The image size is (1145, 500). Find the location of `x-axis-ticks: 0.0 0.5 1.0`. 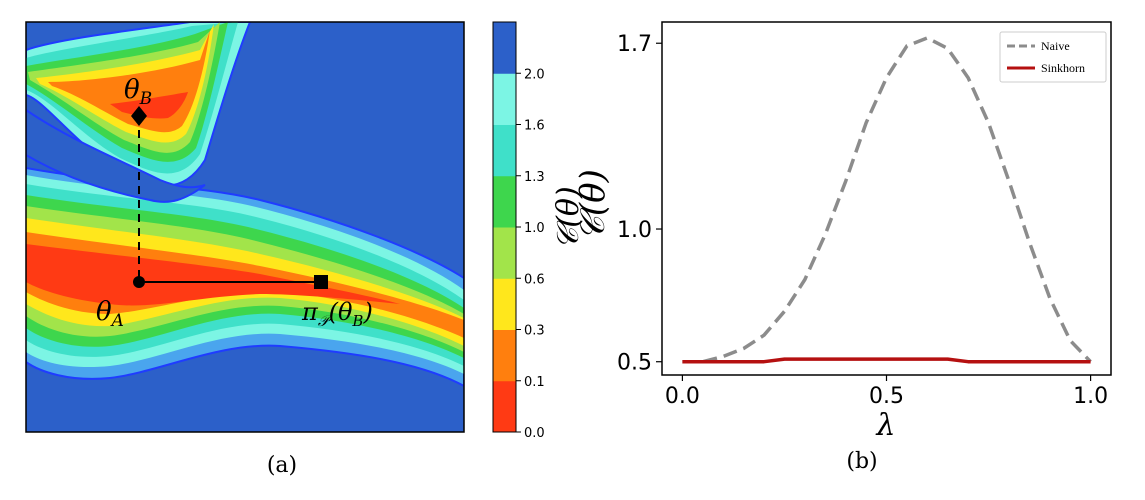

x-axis-ticks: 0.0 0.5 1.0 is located at coordinates (886, 392).